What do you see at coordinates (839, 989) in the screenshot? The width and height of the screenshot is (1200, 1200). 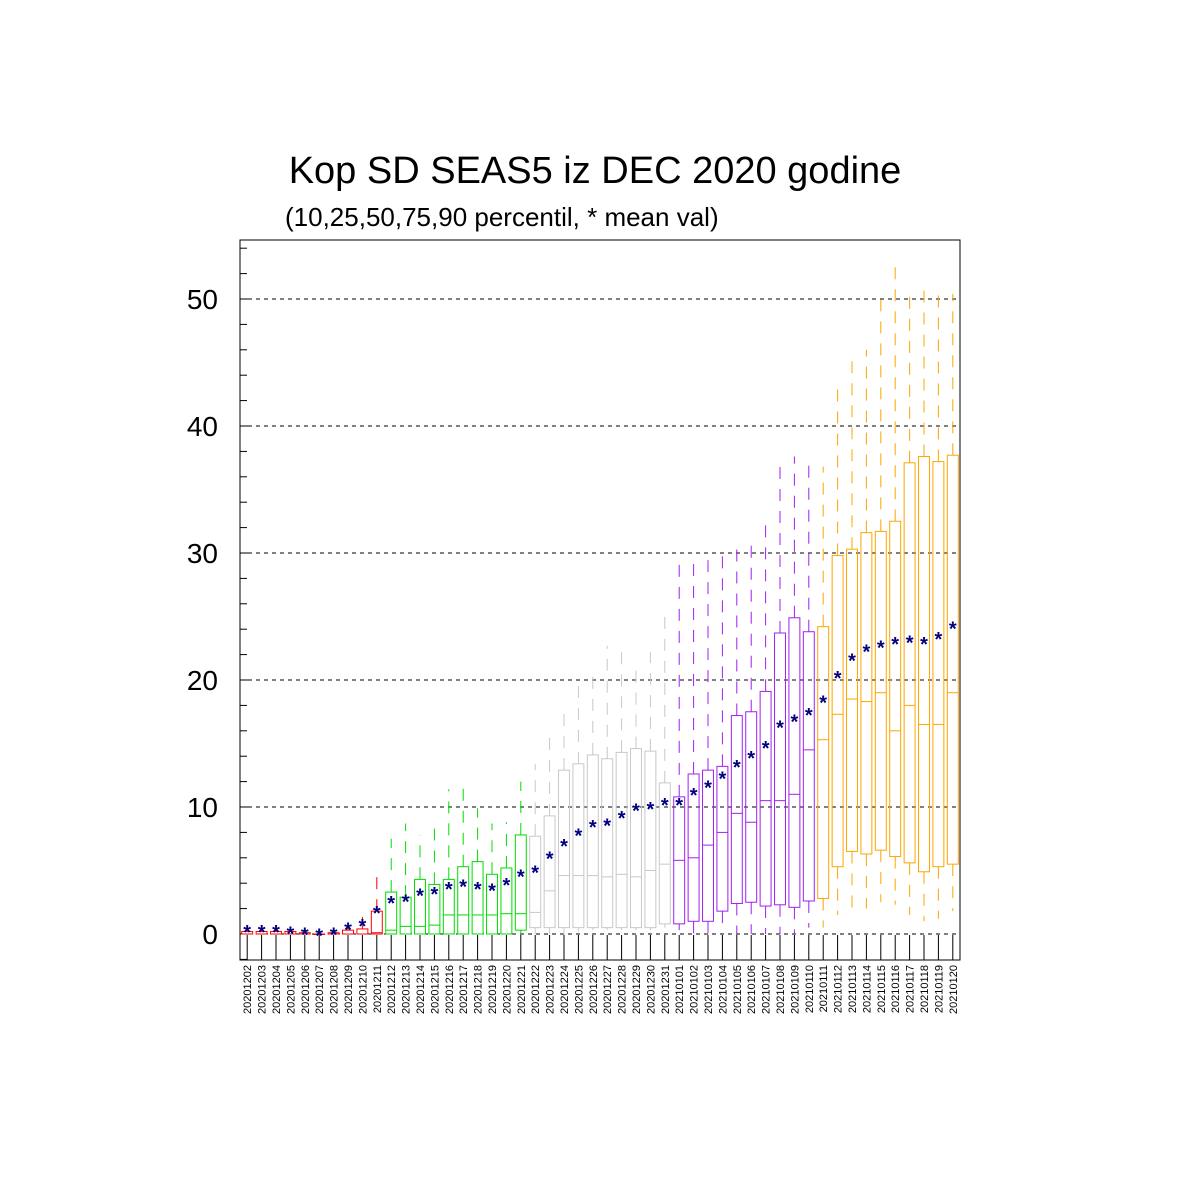 I see `x-tick-label: 20210112` at bounding box center [839, 989].